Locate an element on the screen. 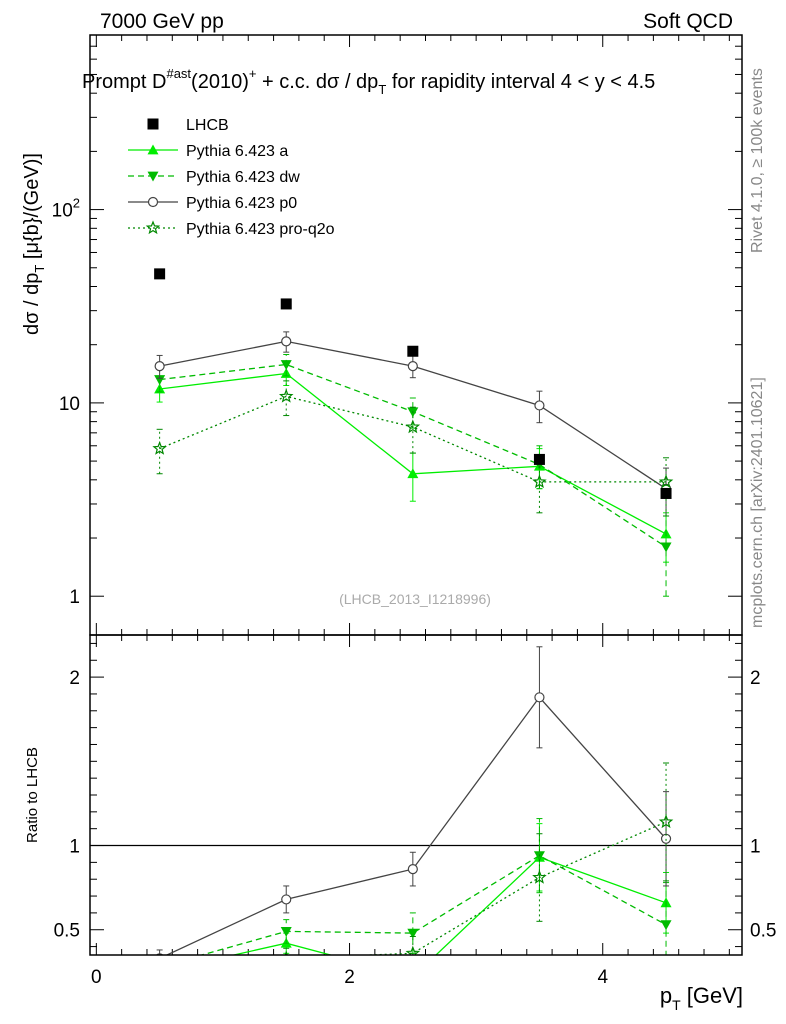 The width and height of the screenshot is (786, 1024). x-tick-label: 4 is located at coordinates (602, 977).